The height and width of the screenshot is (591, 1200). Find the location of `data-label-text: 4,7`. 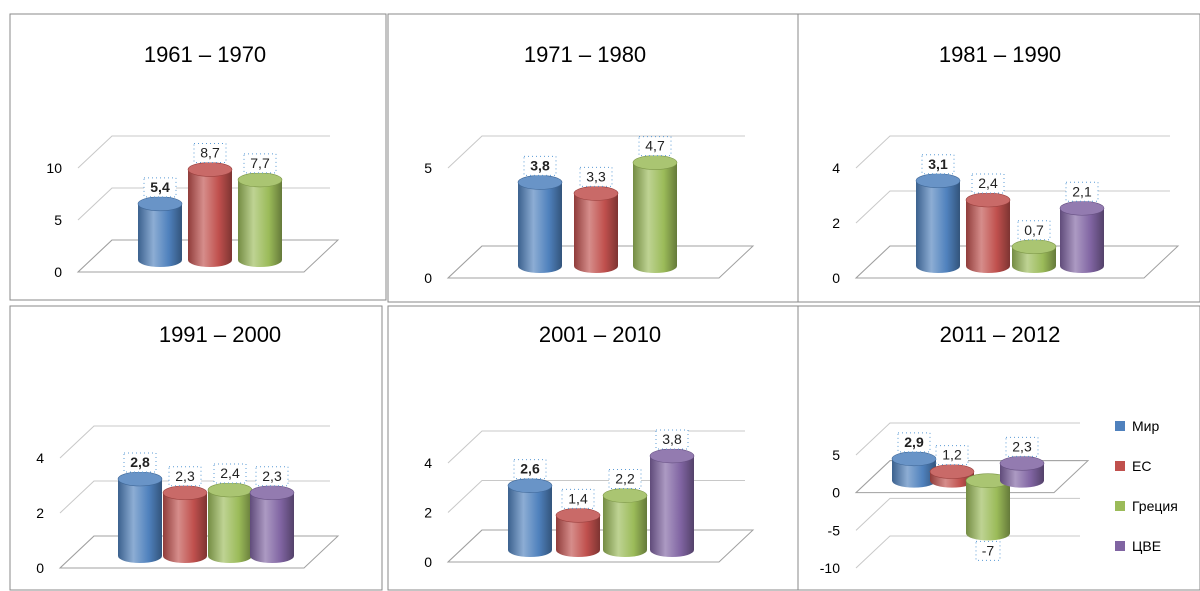

data-label-text: 4,7 is located at coordinates (655, 146).